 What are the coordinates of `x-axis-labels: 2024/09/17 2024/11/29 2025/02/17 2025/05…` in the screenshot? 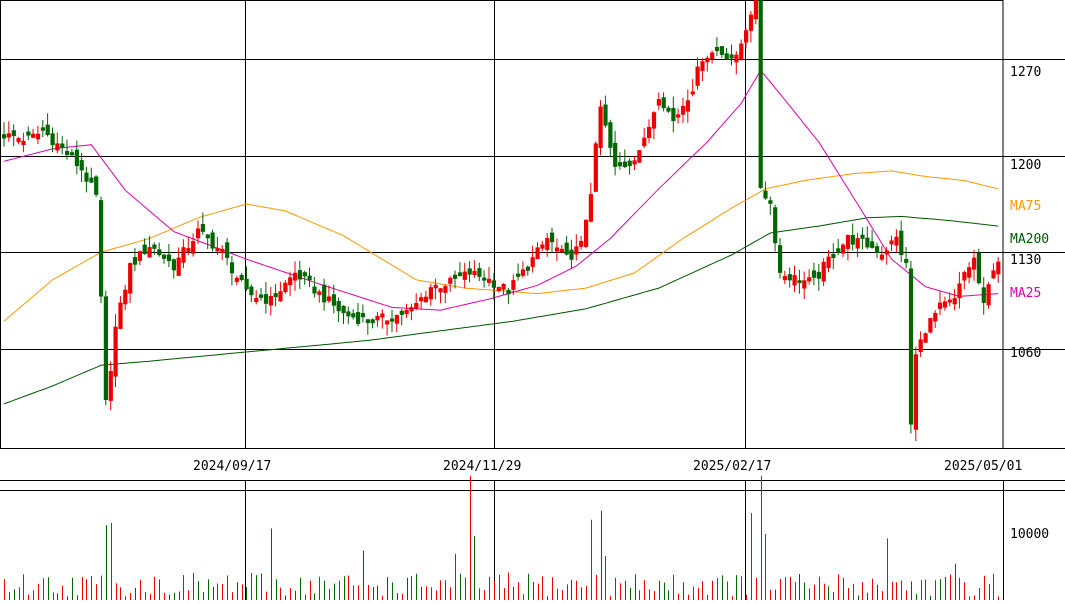 It's located at (607, 466).